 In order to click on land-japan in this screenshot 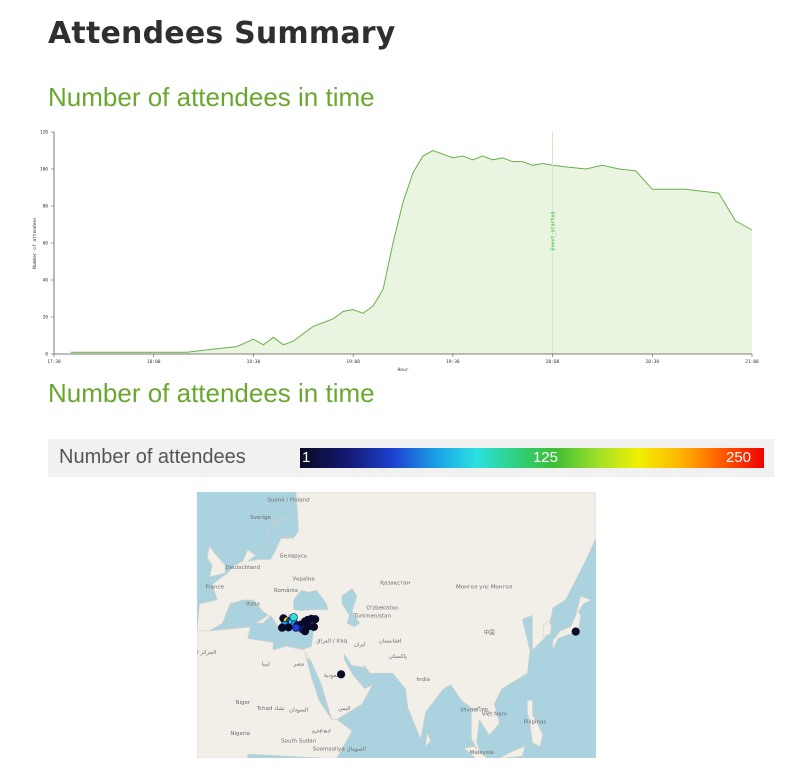, I will do `click(572, 623)`.